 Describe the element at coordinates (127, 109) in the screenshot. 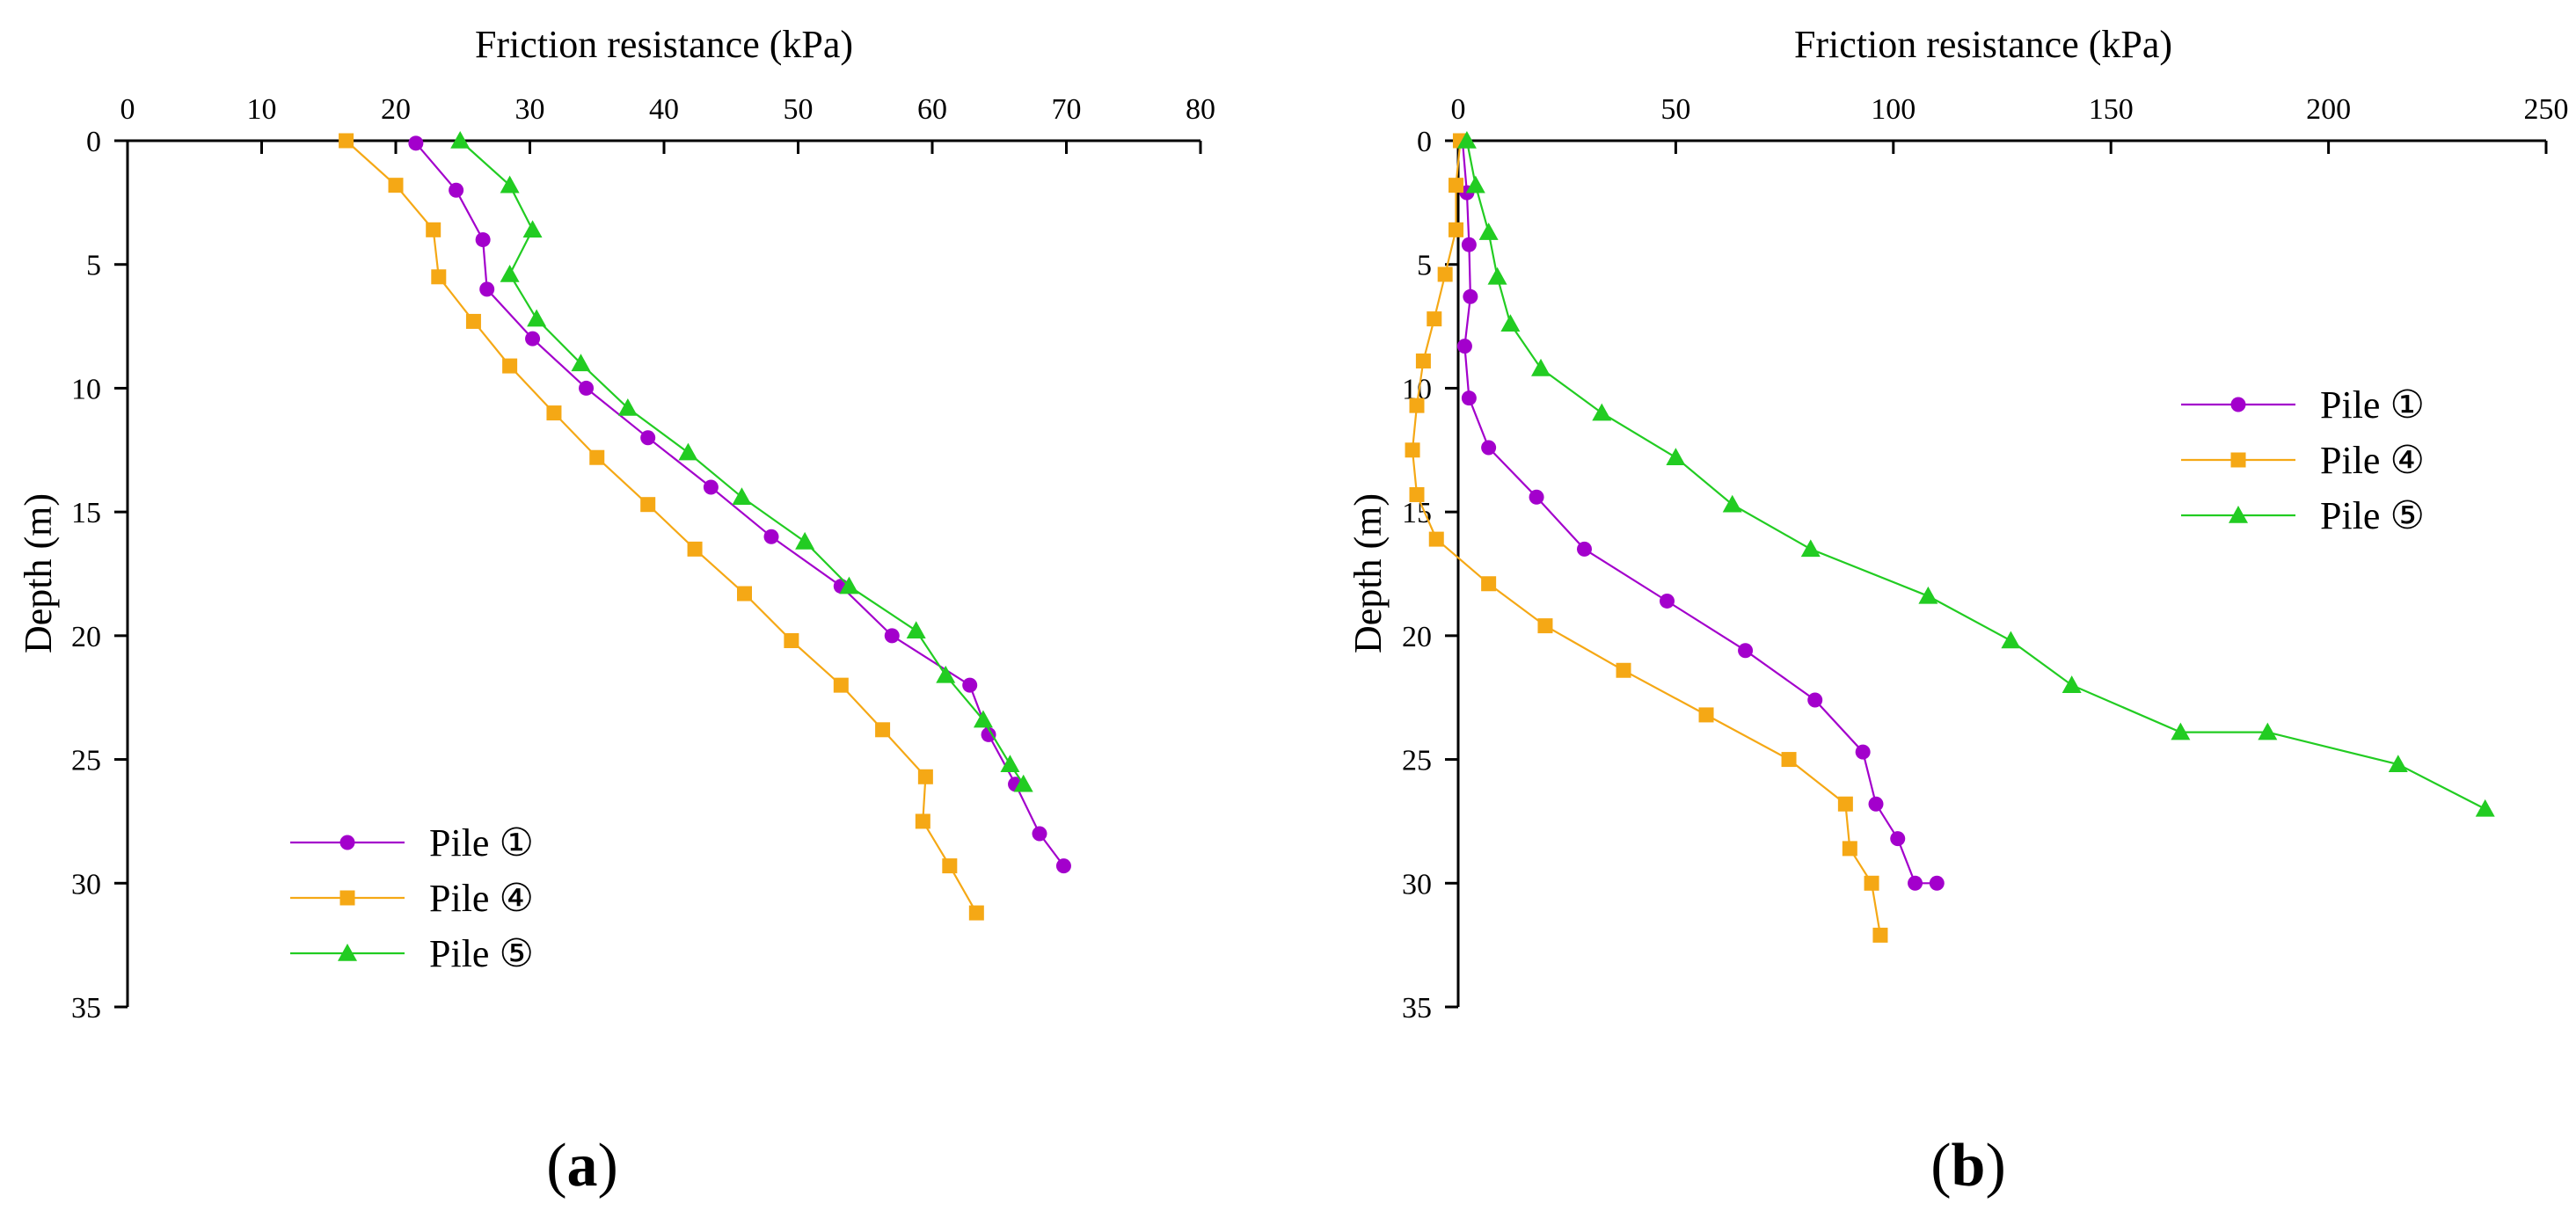

I see `chart-a-x-tick-label: 0` at that location.